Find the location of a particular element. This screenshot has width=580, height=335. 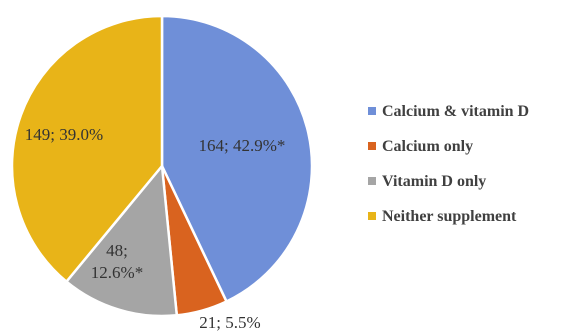

legend-item-neither-supplement: Neither supplement is located at coordinates (442, 216).